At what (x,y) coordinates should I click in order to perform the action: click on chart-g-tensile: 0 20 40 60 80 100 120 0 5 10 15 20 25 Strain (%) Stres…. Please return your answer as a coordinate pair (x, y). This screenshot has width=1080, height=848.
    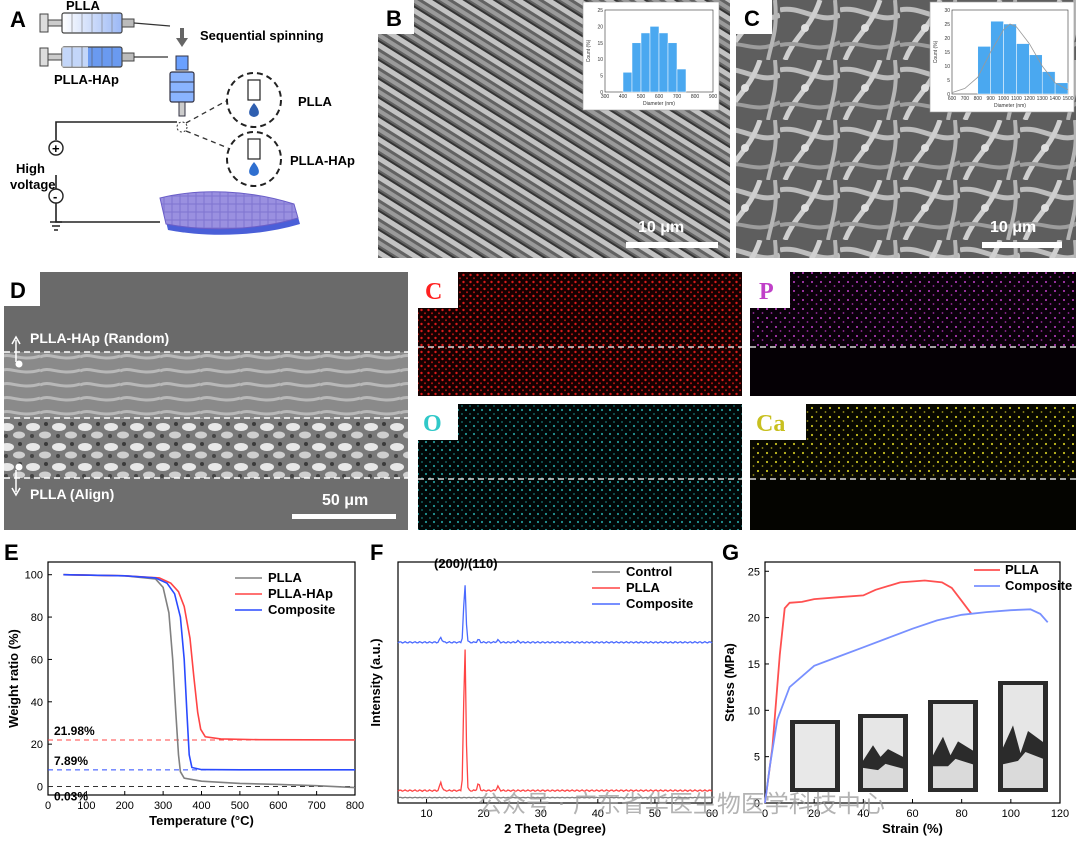
    Looking at the image, I should click on (897, 698).